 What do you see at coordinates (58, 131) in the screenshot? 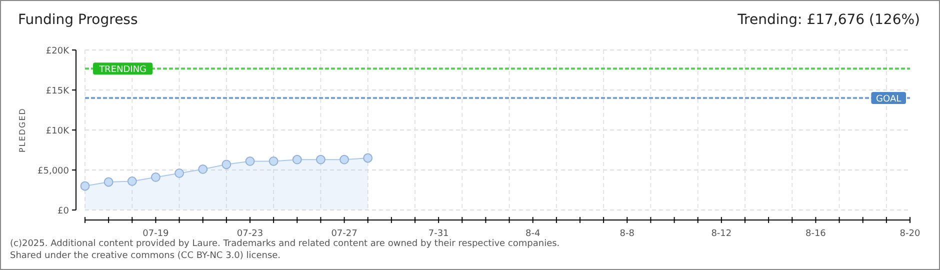
I see `y-tick-label: £10K` at bounding box center [58, 131].